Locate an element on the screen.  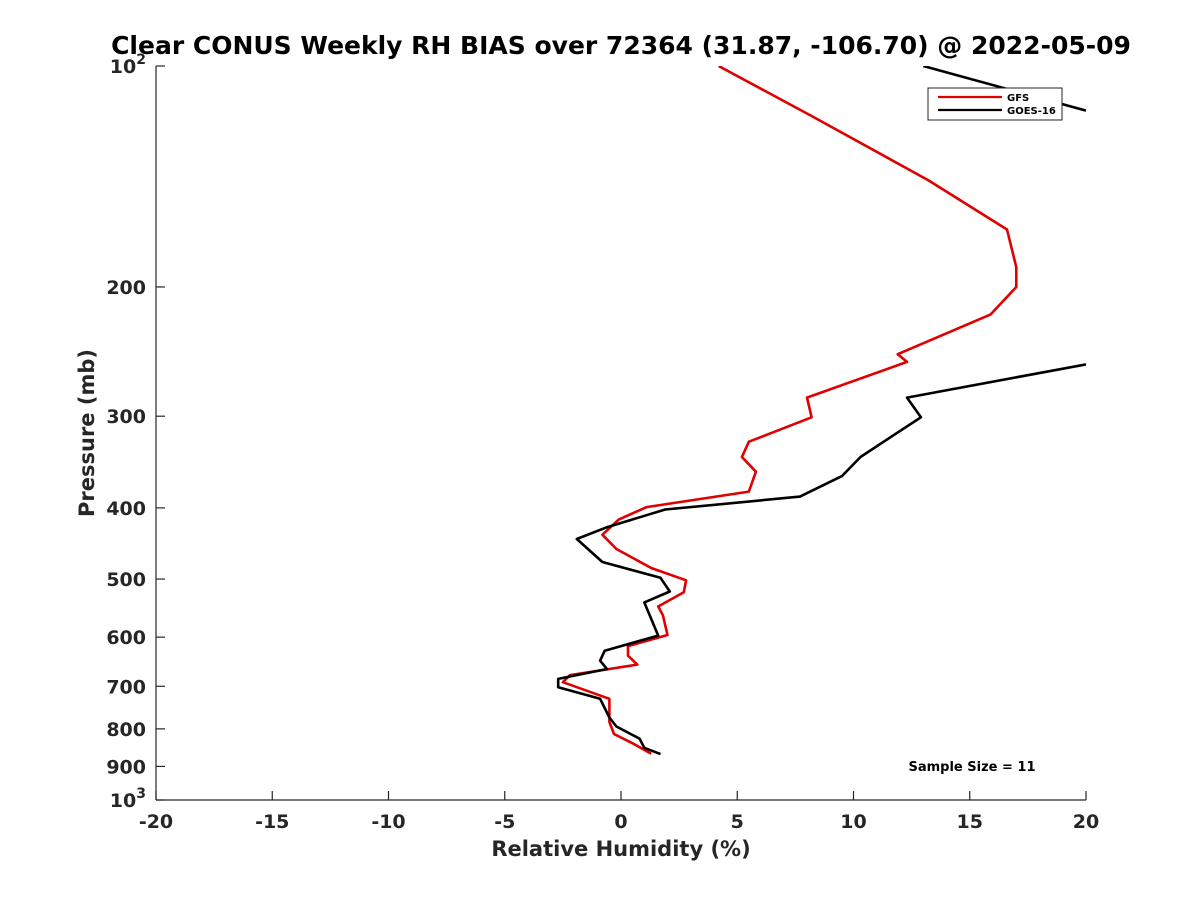
x-tick-label: -20 is located at coordinates (156, 822).